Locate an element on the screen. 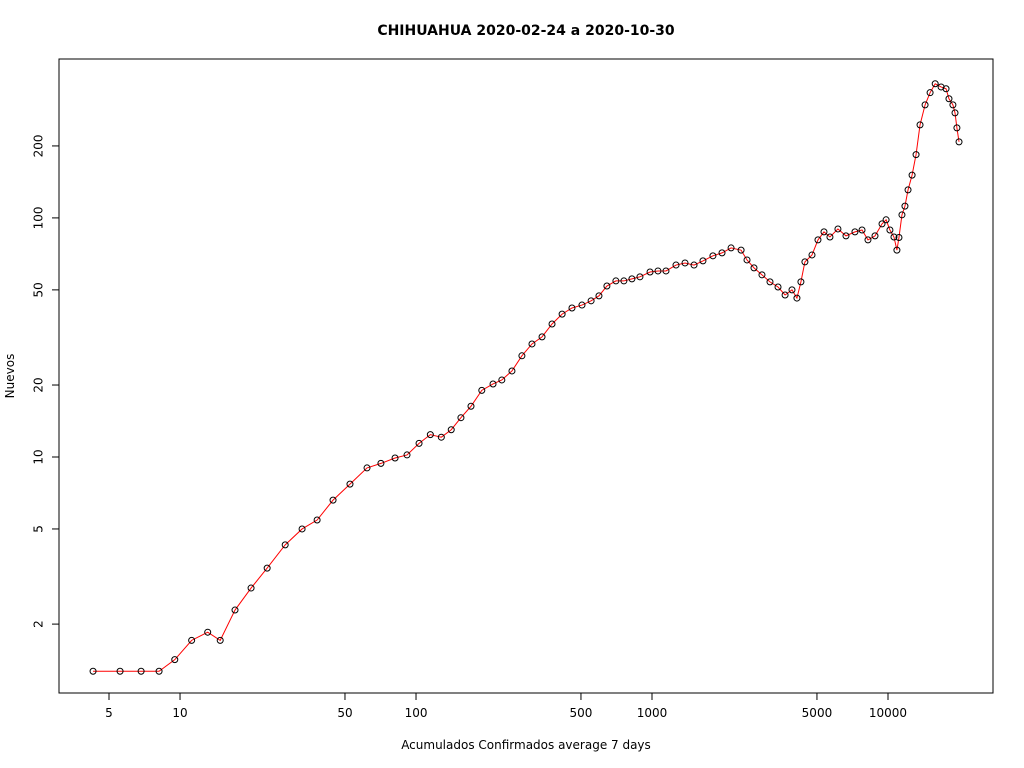  y-tick-label: 100 is located at coordinates (39, 217).